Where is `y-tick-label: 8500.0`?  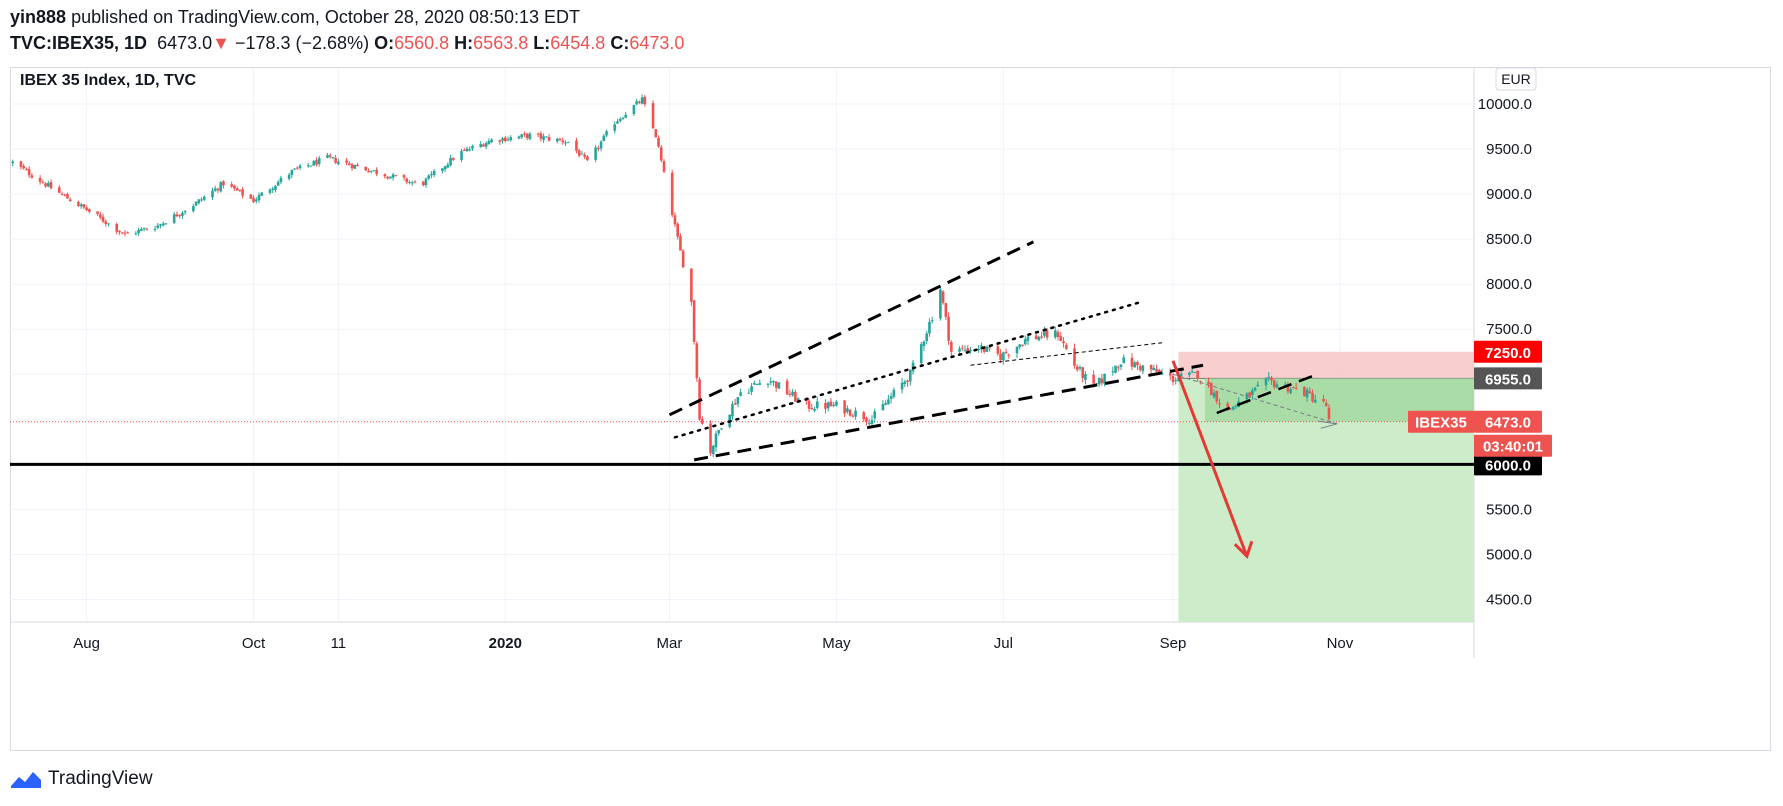 y-tick-label: 8500.0 is located at coordinates (1509, 239).